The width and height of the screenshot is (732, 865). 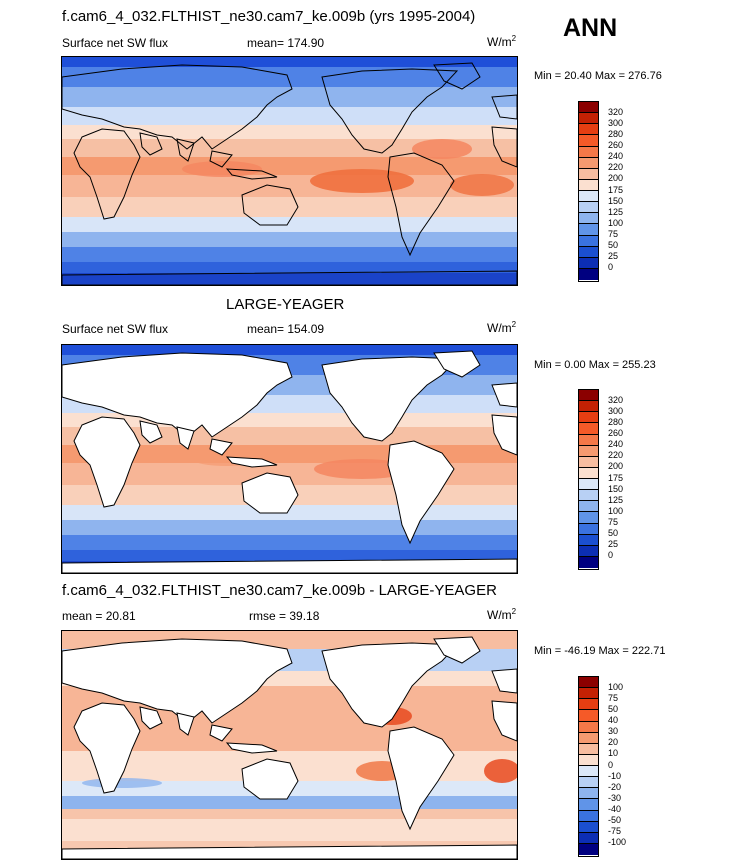 I want to click on panel1-left-label: Surface net SW flux, so click(x=115, y=43).